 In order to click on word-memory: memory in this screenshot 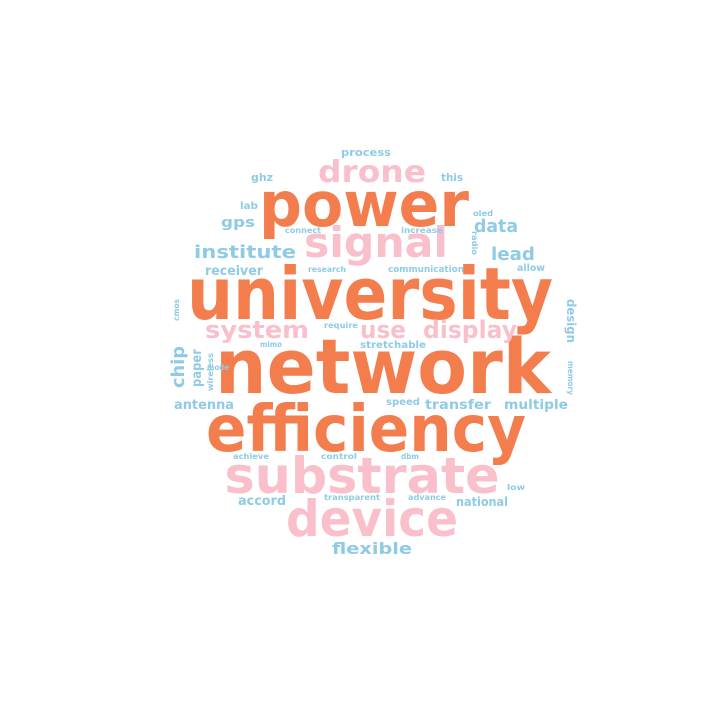, I will do `click(570, 378)`.